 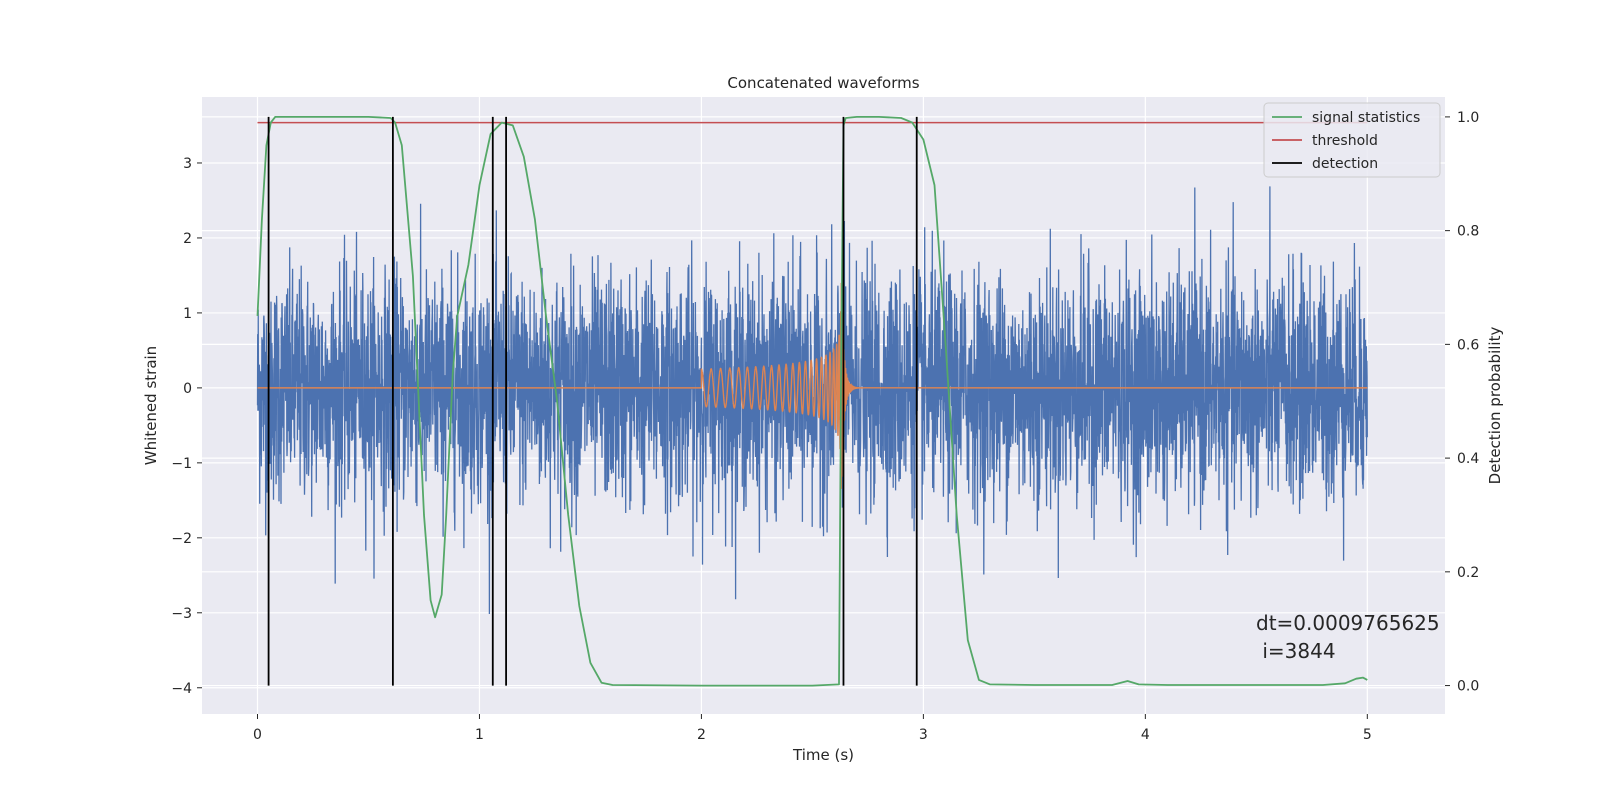 I want to click on legend: signal statistics threshold detection, so click(x=1352, y=140).